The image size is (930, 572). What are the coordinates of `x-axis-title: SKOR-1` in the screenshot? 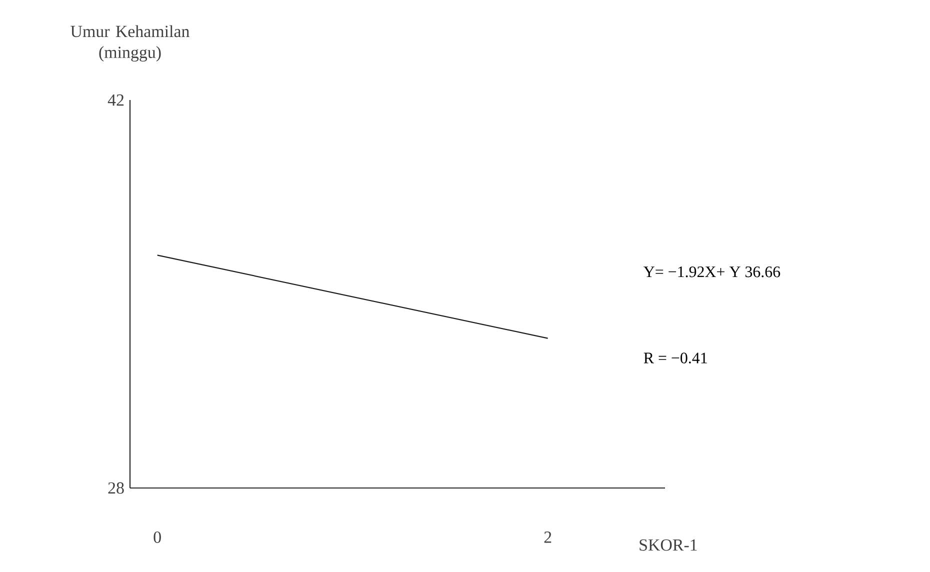 It's located at (668, 545).